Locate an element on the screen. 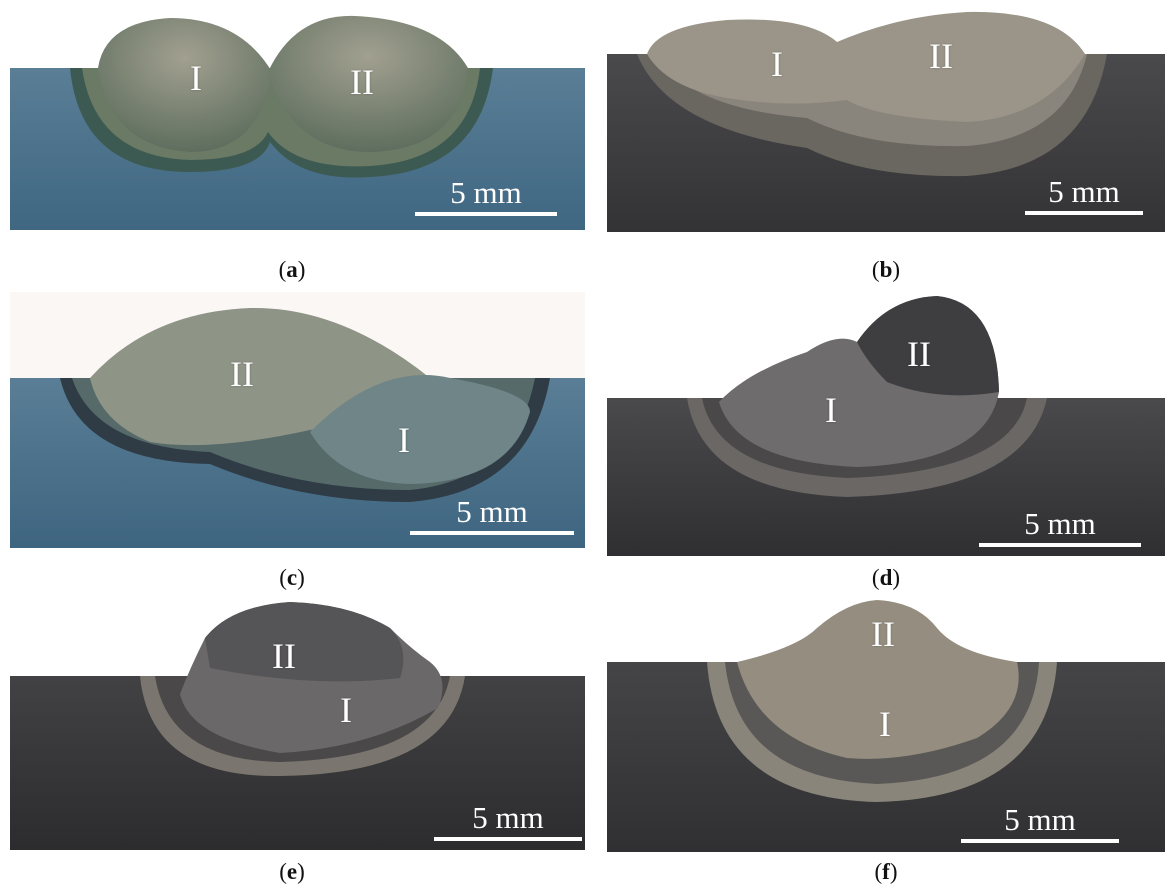 Image resolution: width=1171 pixels, height=886 pixels. caption-b: (b) is located at coordinates (886, 269).